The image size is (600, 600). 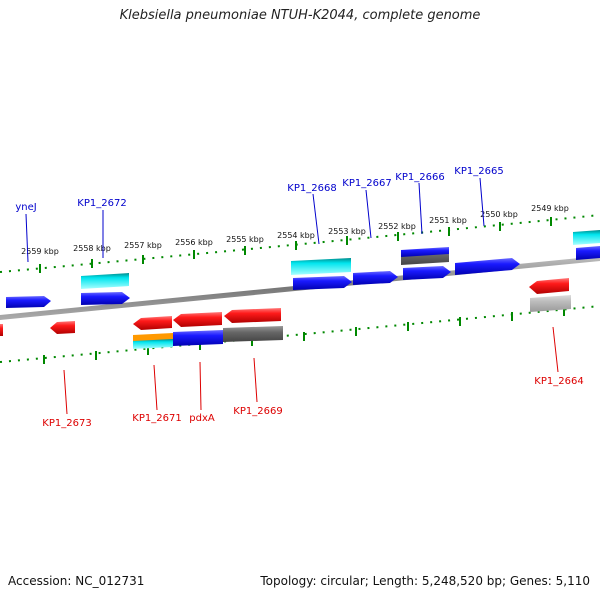 I want to click on scale-label: 2555 kbp, so click(x=245, y=239).